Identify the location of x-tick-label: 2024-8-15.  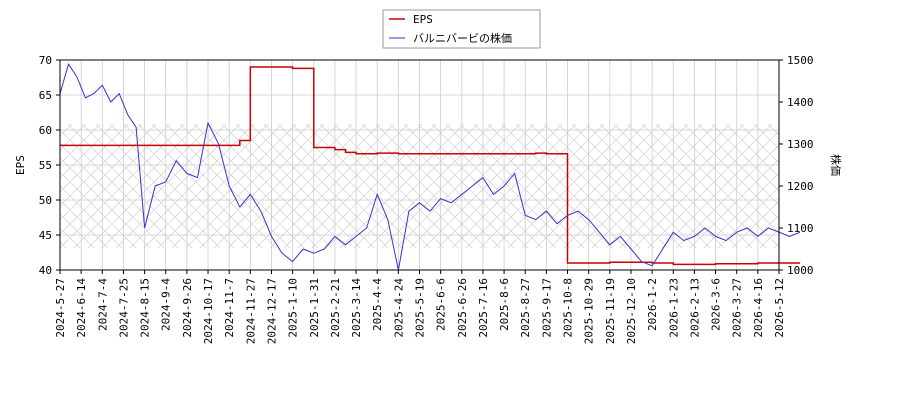
(145, 308).